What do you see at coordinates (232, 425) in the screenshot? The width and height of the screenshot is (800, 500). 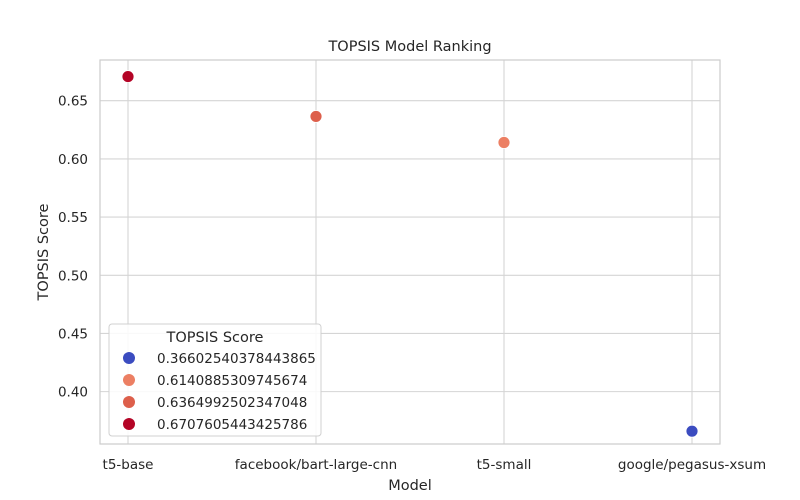 I see `legend-label: 0.6707605443425786` at bounding box center [232, 425].